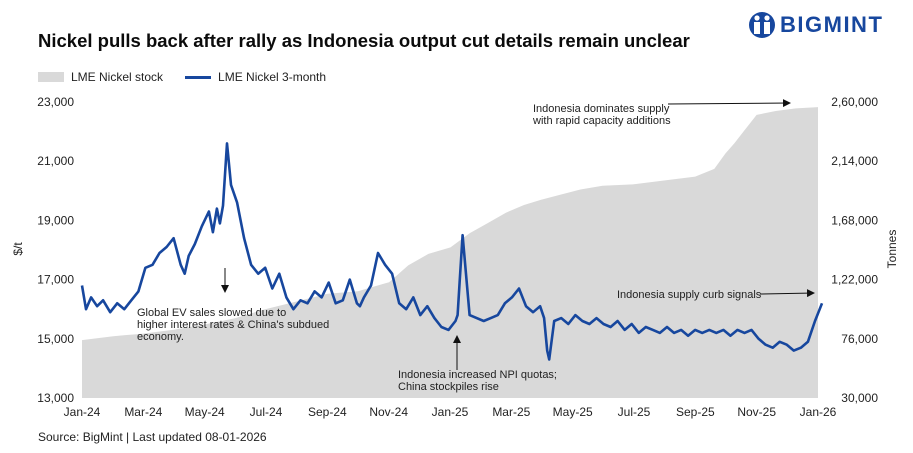 The image size is (913, 453). I want to click on y-tick-label: 23,000, so click(55, 102).